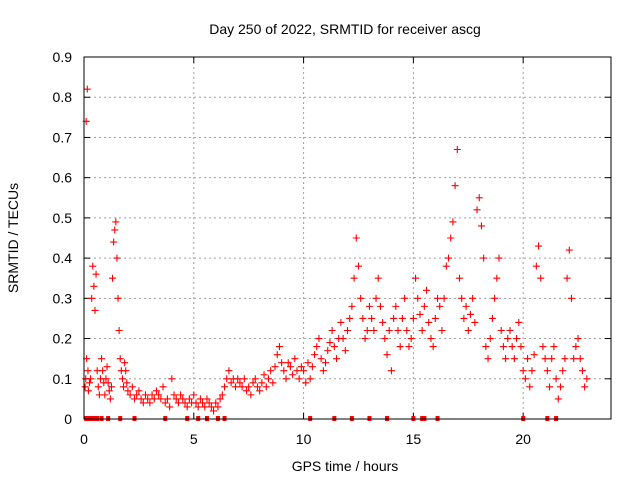 This screenshot has height=480, width=640. I want to click on y-tick-label: 0.8, so click(63, 97).